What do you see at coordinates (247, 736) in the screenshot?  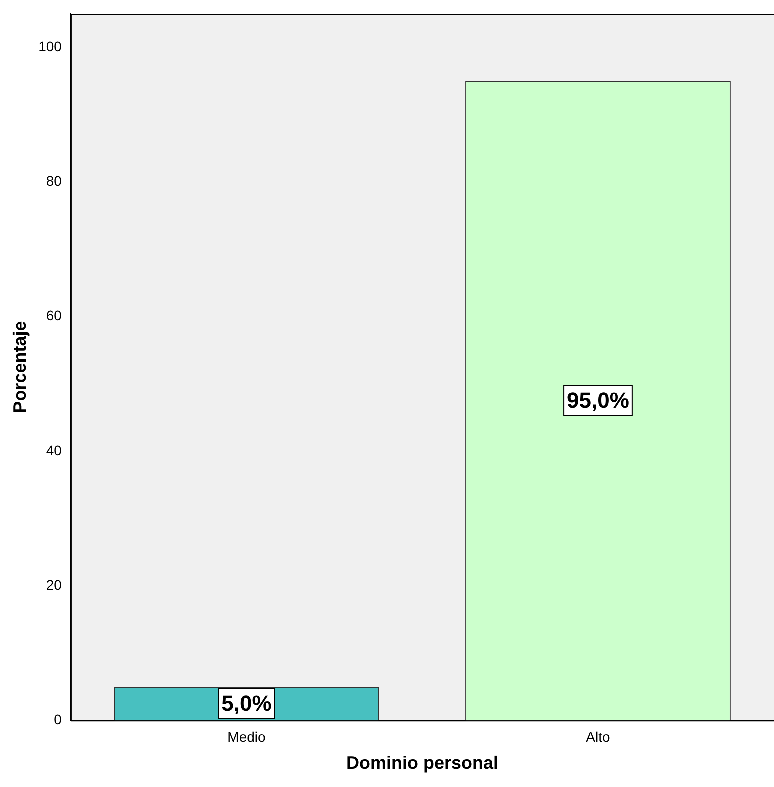 I see `x-tick-label: Medio` at bounding box center [247, 736].